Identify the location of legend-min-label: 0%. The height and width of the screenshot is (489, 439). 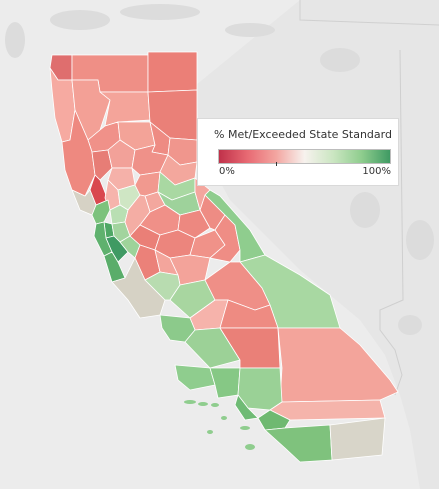
(227, 171).